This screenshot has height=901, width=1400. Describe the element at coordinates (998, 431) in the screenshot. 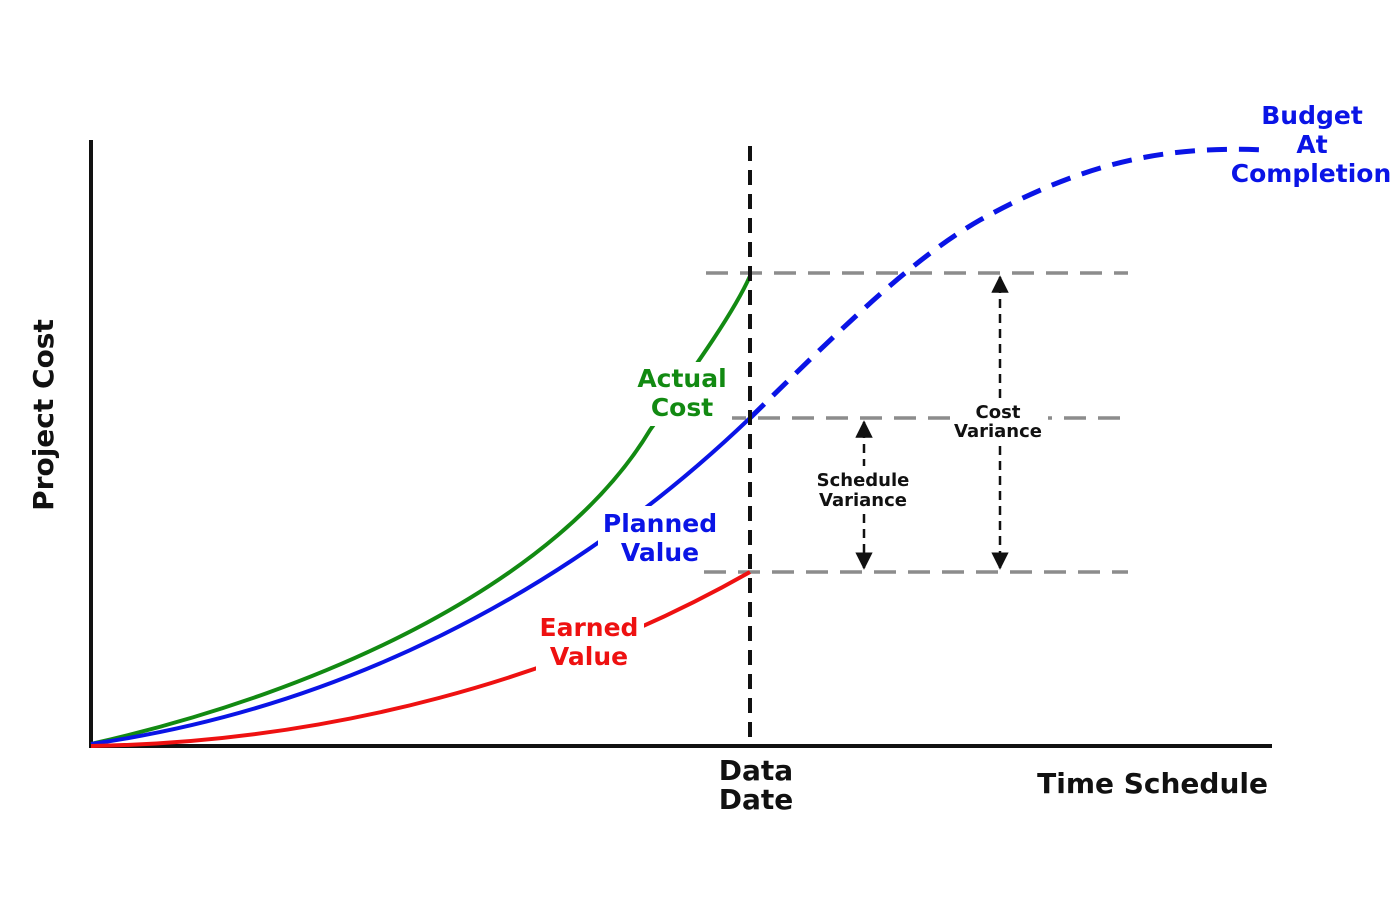

I see `cost-variance-label-line2: Variance` at that location.